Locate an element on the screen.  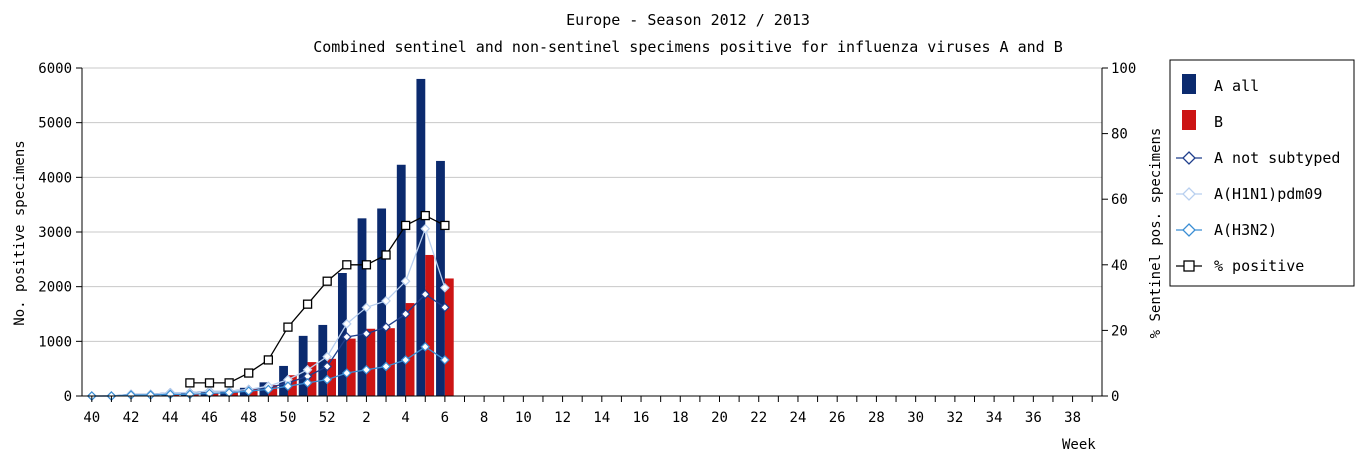
y-right-tick-label: 40 is located at coordinates (1119, 266).